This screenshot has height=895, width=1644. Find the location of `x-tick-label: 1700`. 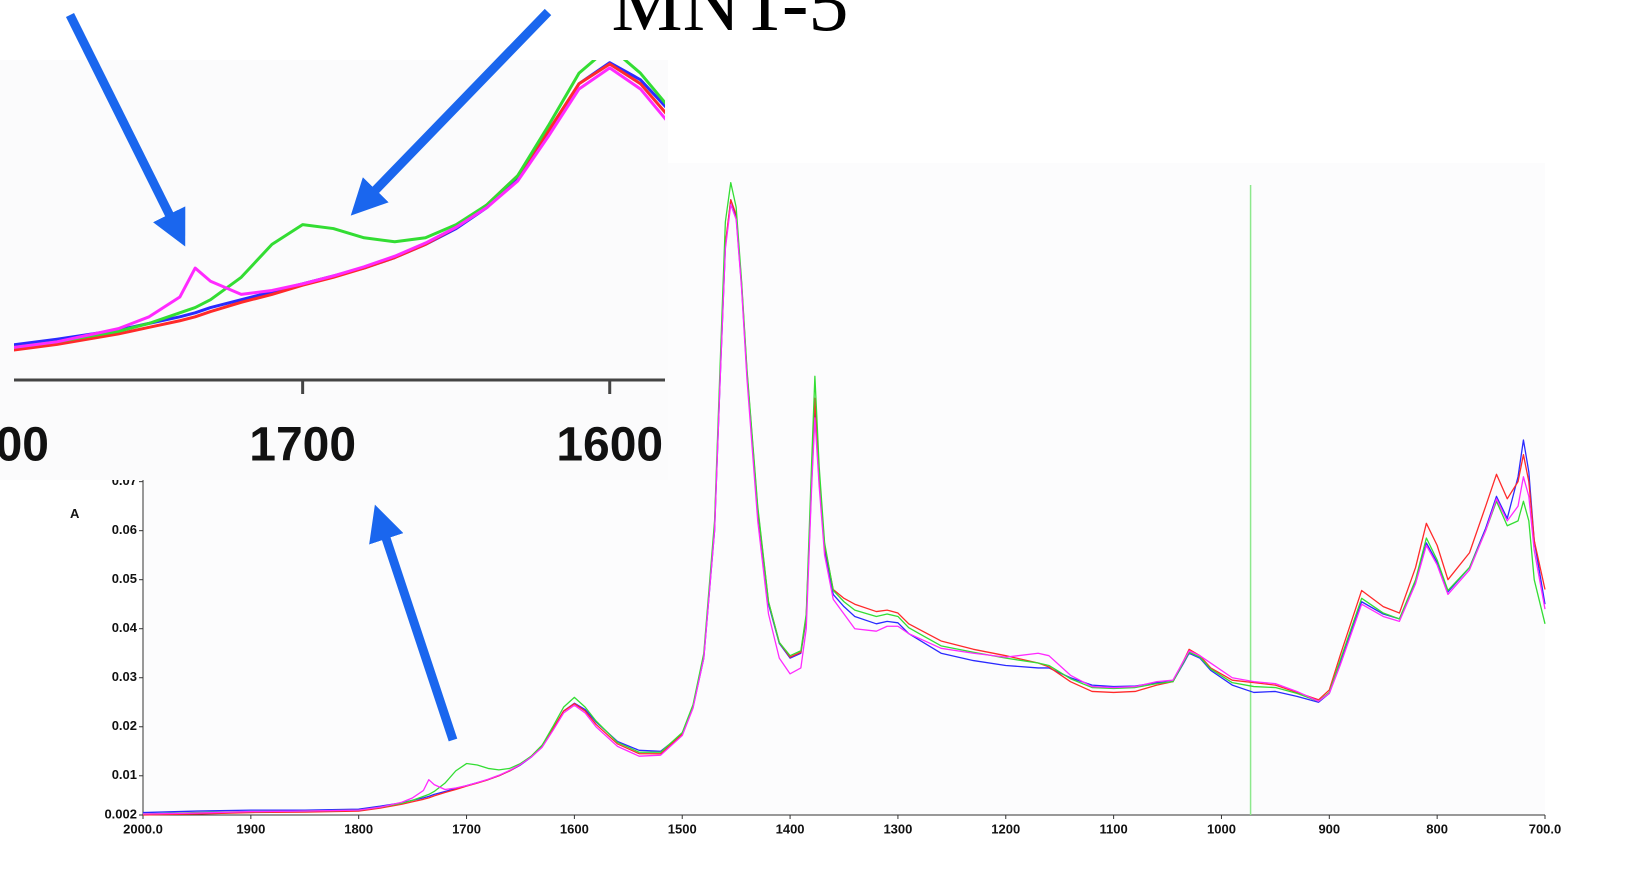

x-tick-label: 1700 is located at coordinates (466, 828).